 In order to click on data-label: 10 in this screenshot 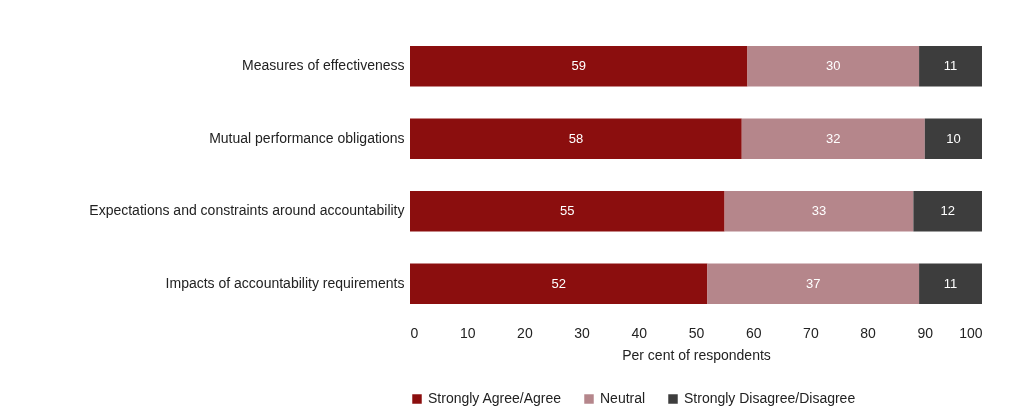, I will do `click(953, 138)`.